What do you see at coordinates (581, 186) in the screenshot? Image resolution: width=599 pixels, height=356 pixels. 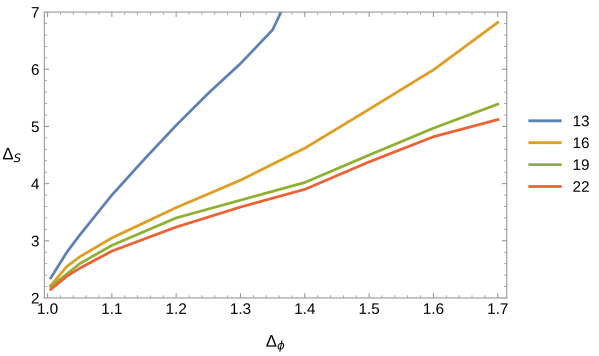 I see `legend-label: 22` at bounding box center [581, 186].